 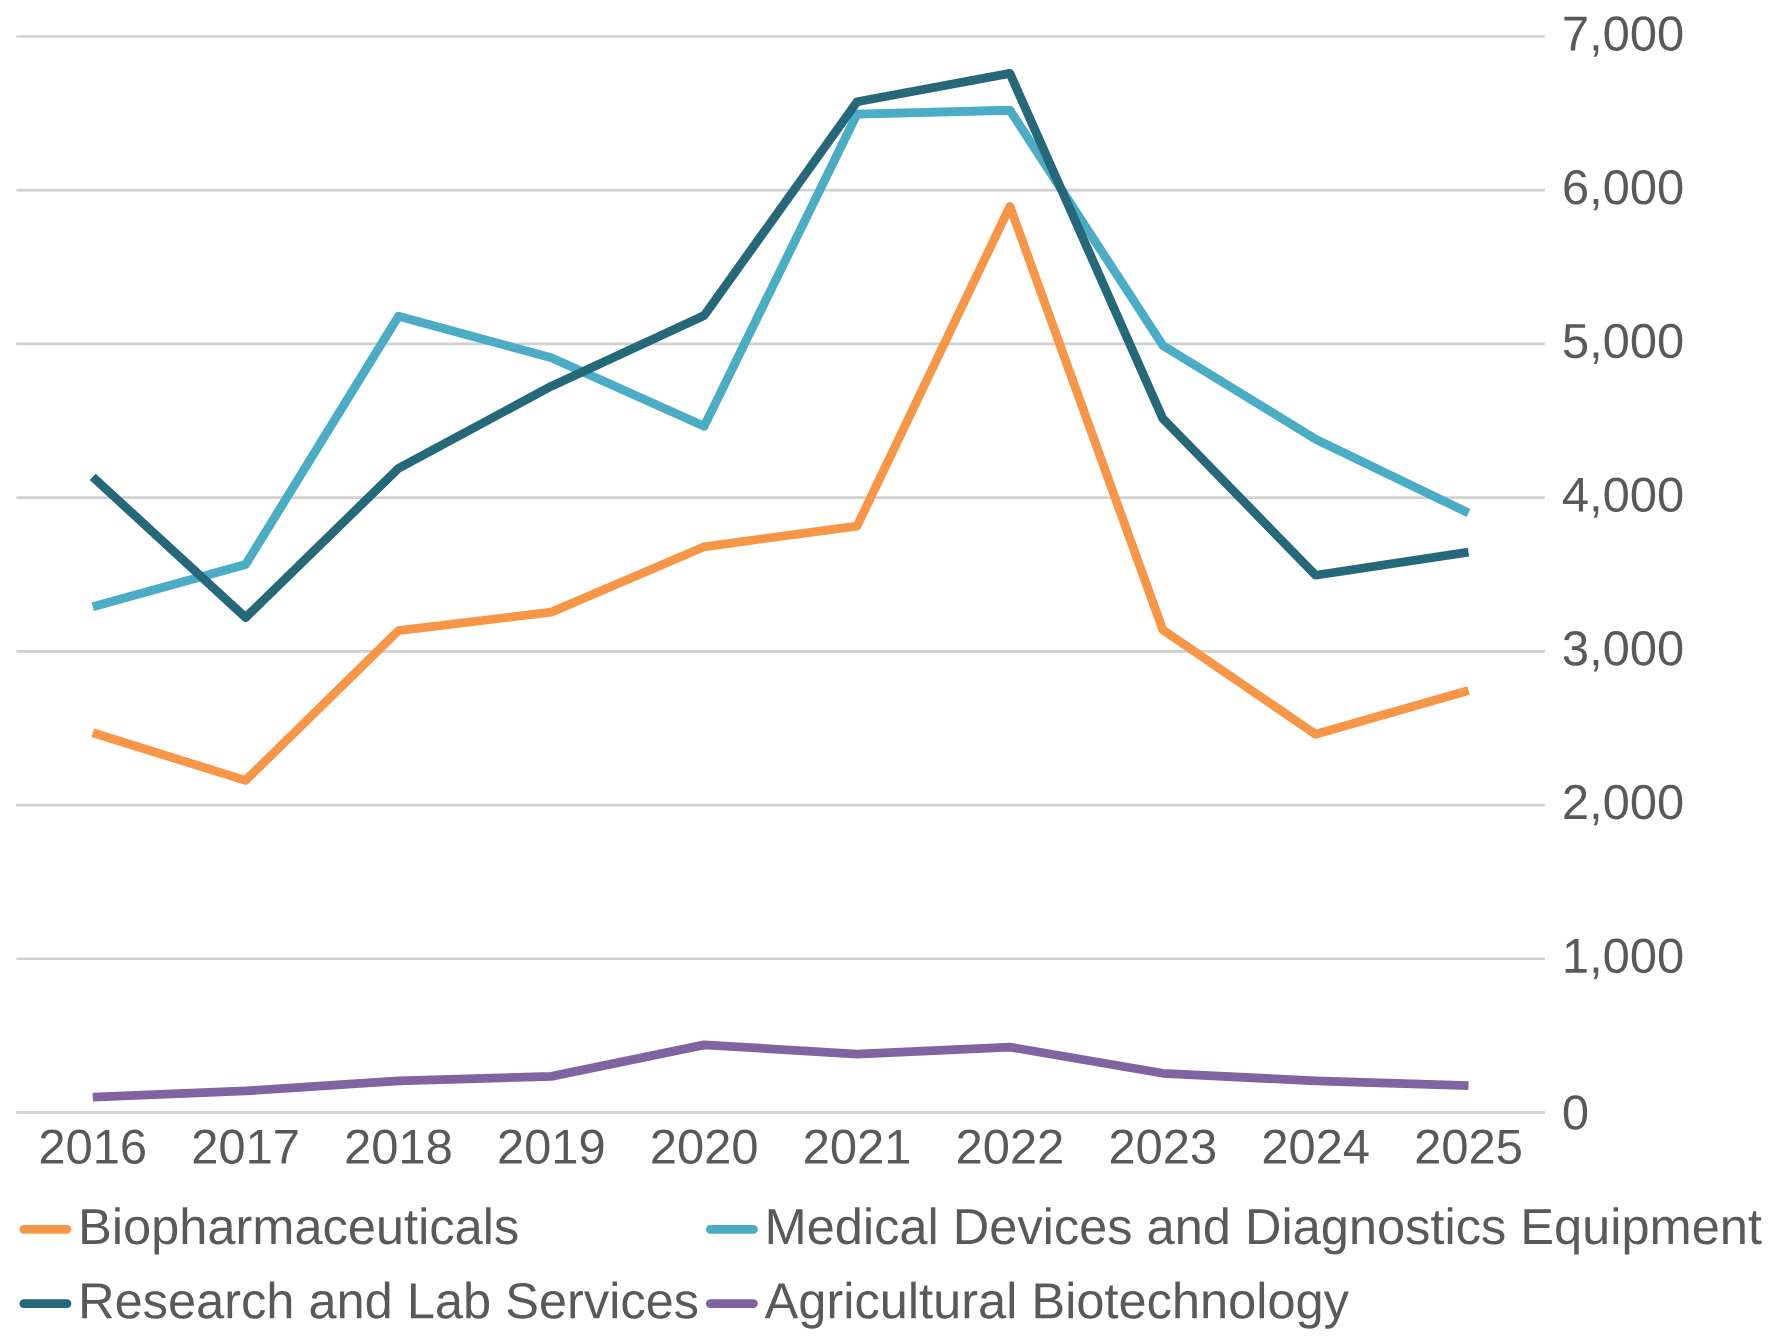 I want to click on y-tick-label: 3,000, so click(x=1623, y=651).